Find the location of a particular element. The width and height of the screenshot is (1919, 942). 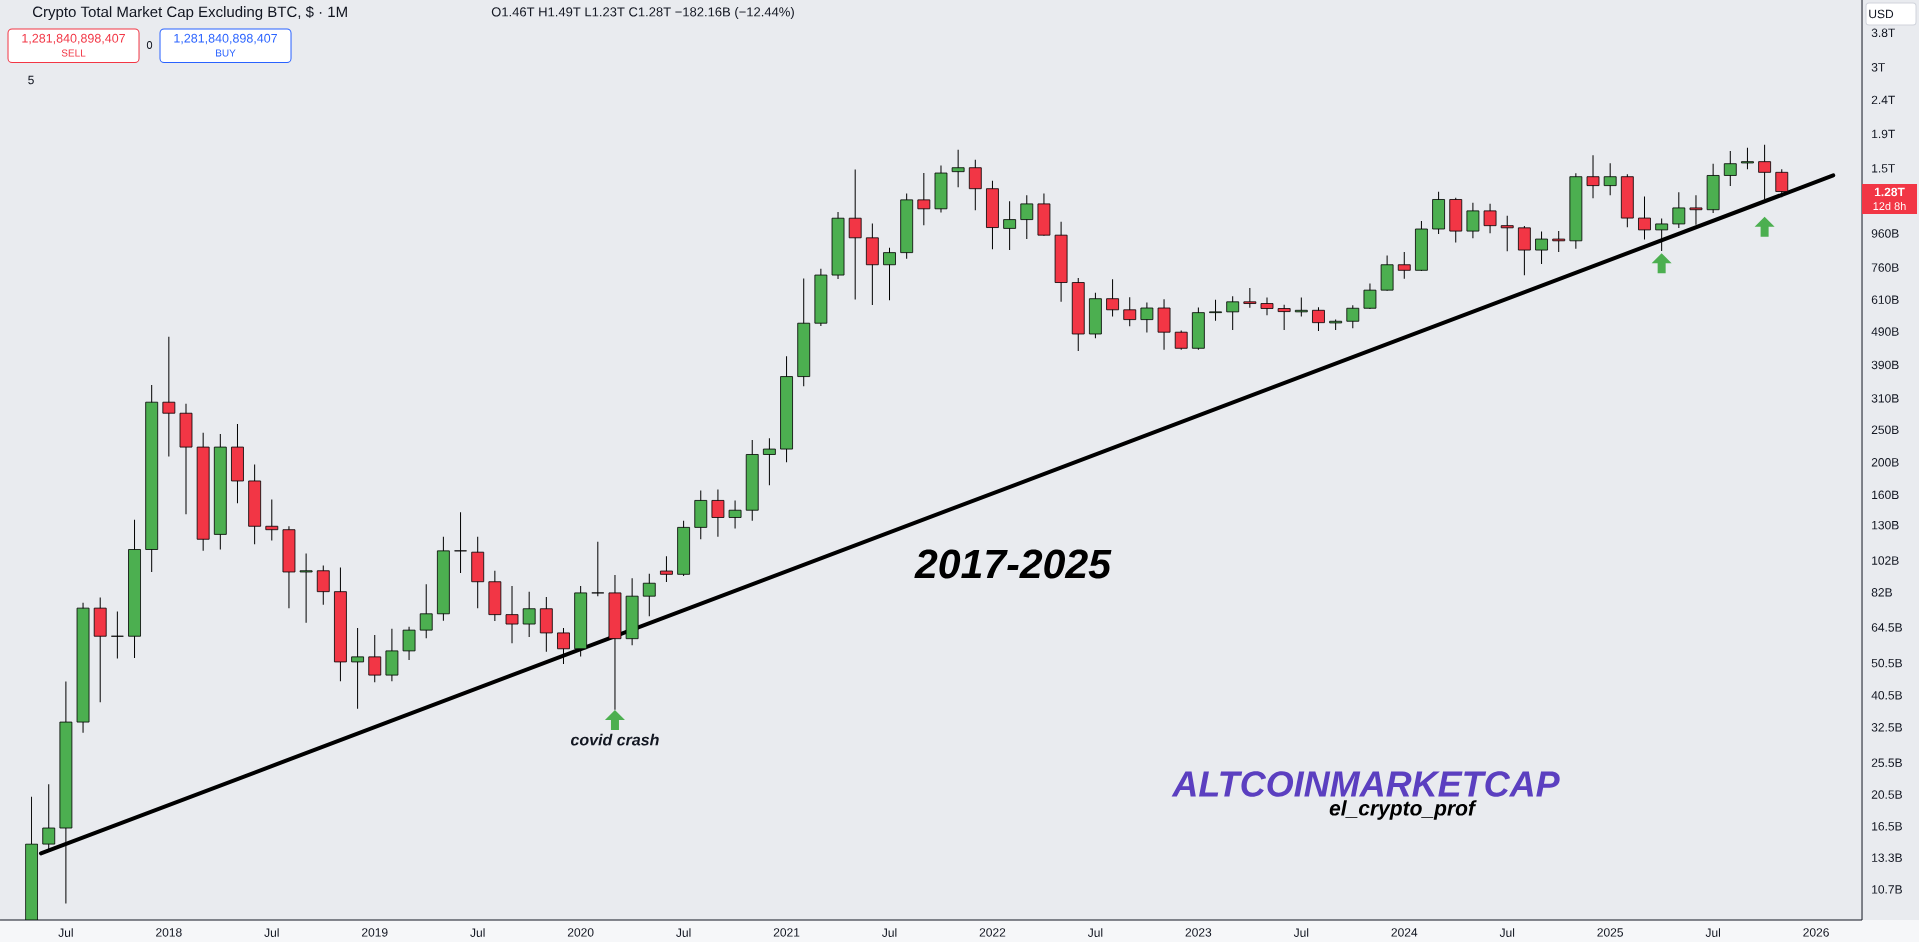

text: O1.46T H1.49T L1.23T C1.28T −182.16B (−12.44%) is located at coordinates (642, 13).